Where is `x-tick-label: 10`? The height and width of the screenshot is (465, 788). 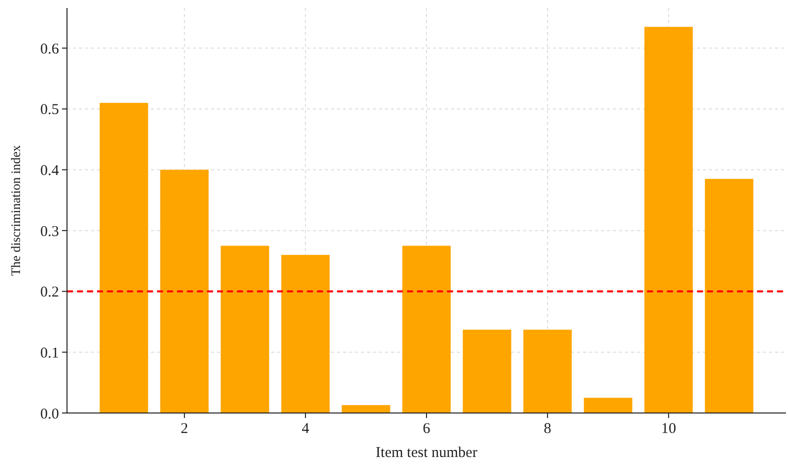
x-tick-label: 10 is located at coordinates (668, 429).